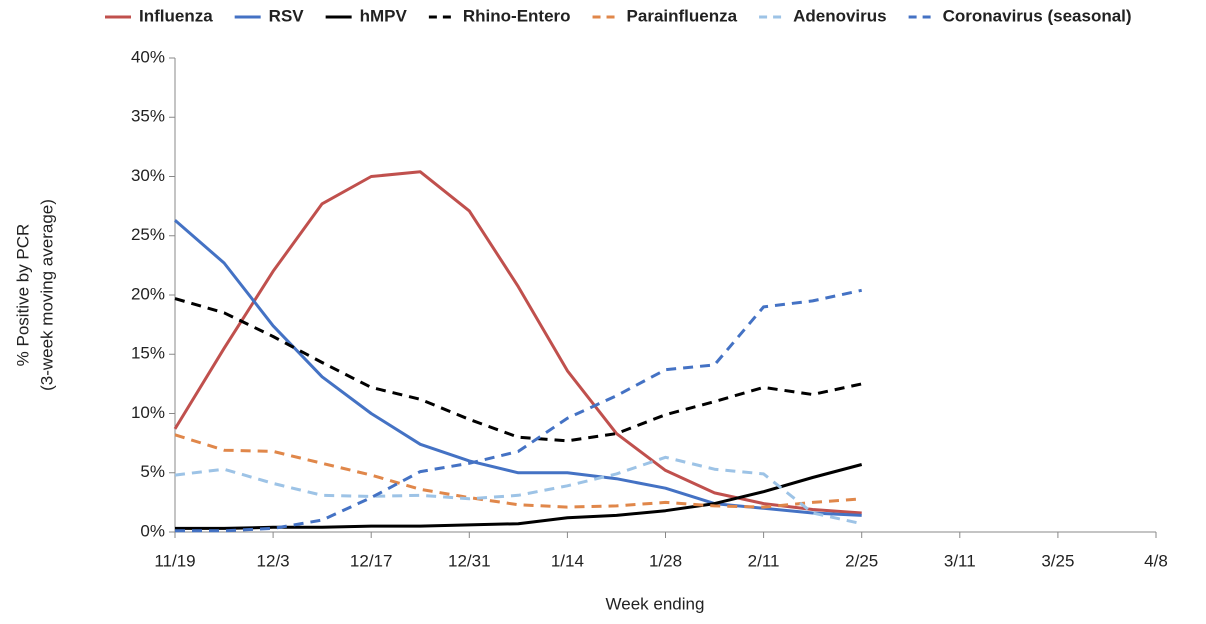 This screenshot has height=624, width=1206. Describe the element at coordinates (148, 353) in the screenshot. I see `y-tick-label: 15%` at that location.